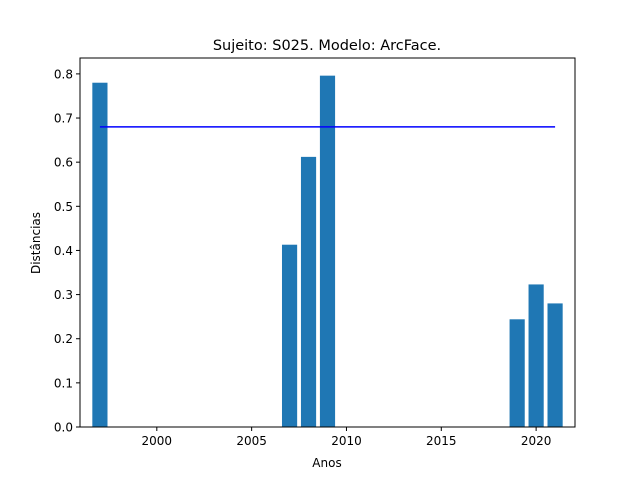 The height and width of the screenshot is (484, 640). What do you see at coordinates (327, 46) in the screenshot?
I see `chart-title: Sujeito: S025. Modelo: ArcFace.` at bounding box center [327, 46].